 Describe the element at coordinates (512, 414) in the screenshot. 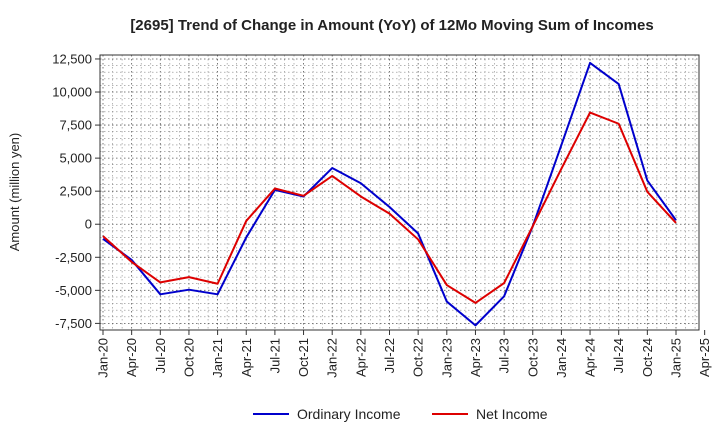

I see `legend-label: Net Income` at that location.